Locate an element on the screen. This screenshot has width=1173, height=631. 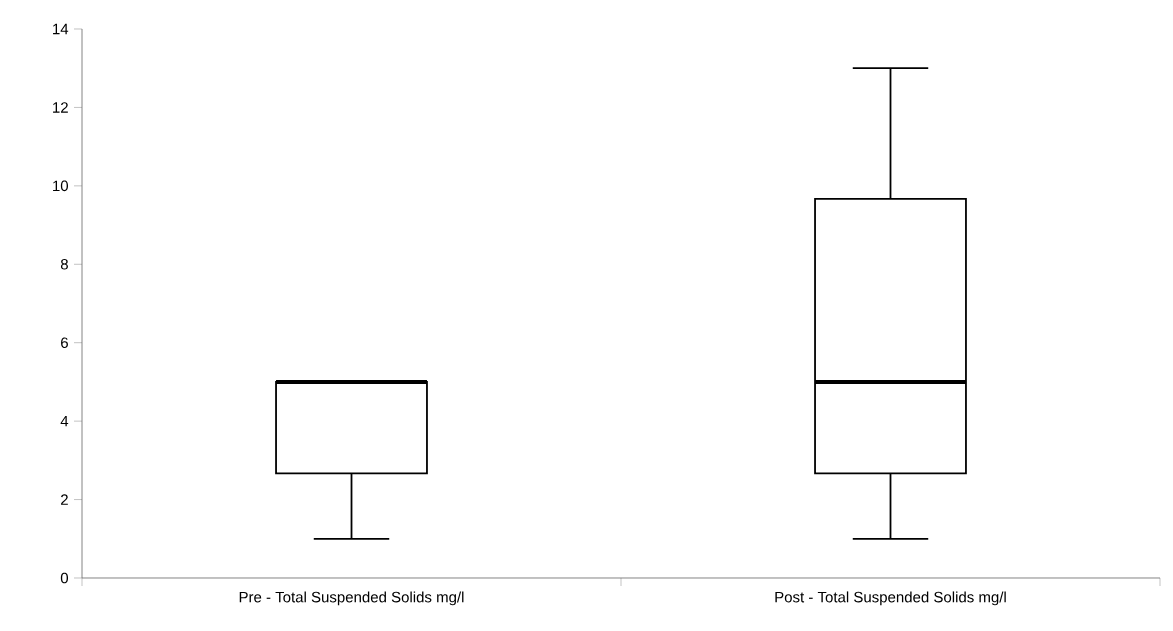
y-tick-label: 4 is located at coordinates (64, 421).